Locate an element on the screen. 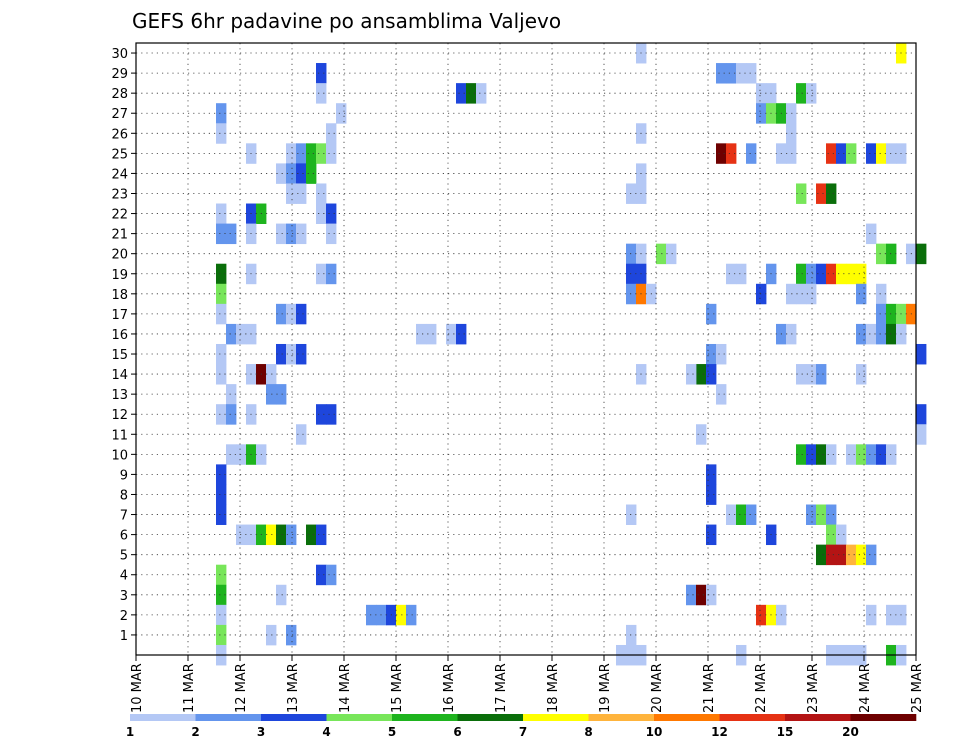  y-tick-label: 29 is located at coordinates (119, 74).